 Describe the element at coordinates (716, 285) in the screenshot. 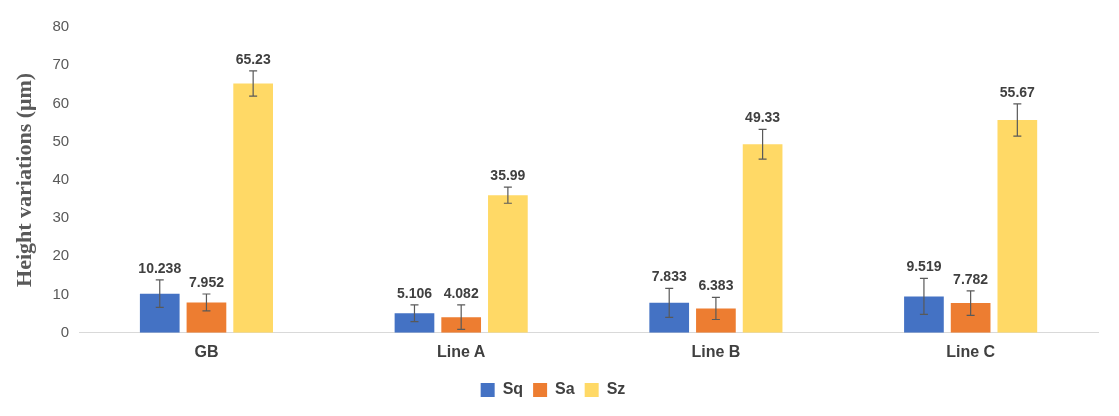

I see `data-label: 6.383` at that location.